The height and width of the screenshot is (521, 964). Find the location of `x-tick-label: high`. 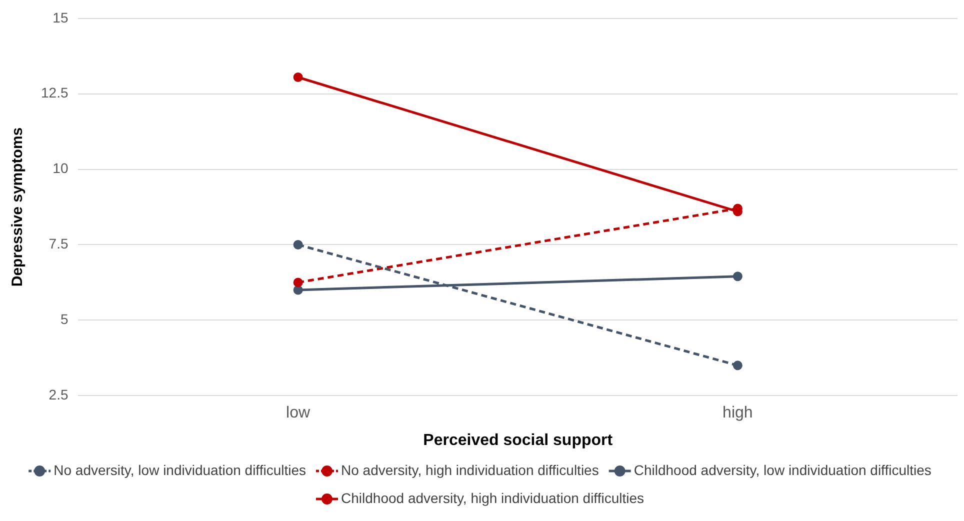

x-tick-label: high is located at coordinates (737, 413).